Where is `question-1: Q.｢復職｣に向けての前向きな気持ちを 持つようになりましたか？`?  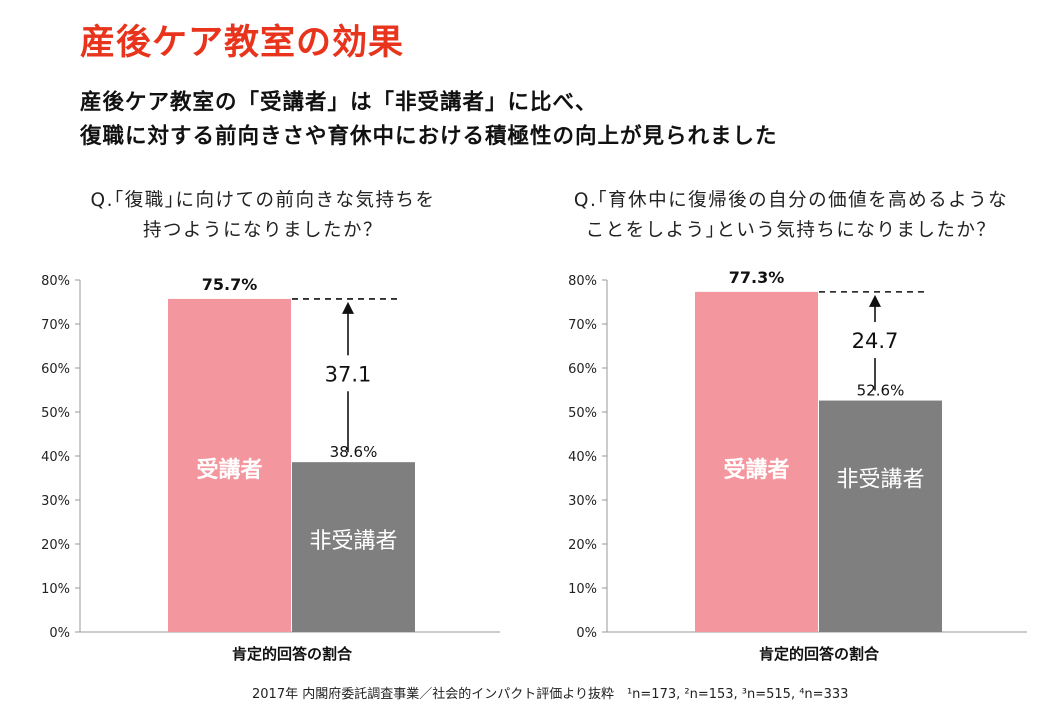
question-1: Q.｢復職｣に向けての前向きな気持ちを 持つようになりましたか？ is located at coordinates (263, 216).